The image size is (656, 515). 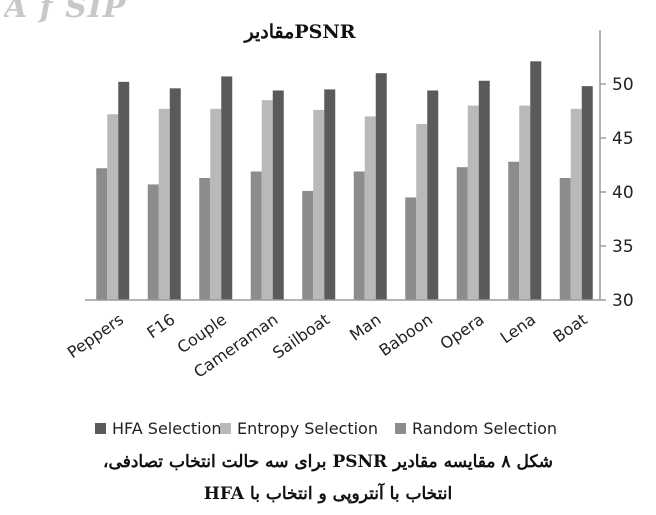 What do you see at coordinates (308, 245) in the screenshot?
I see `bar-random-selection-sailboat` at bounding box center [308, 245].